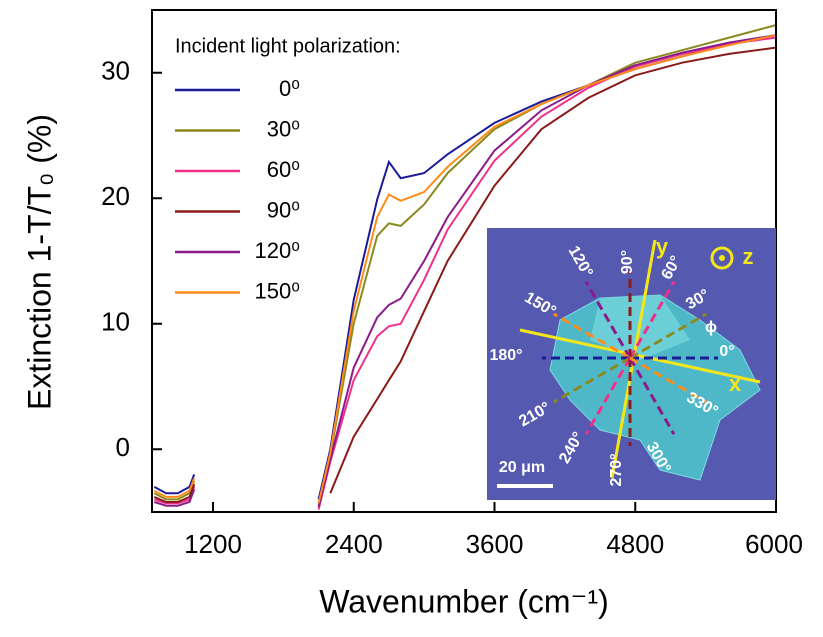  I want to click on x-tick-label: 6000, so click(774, 544).